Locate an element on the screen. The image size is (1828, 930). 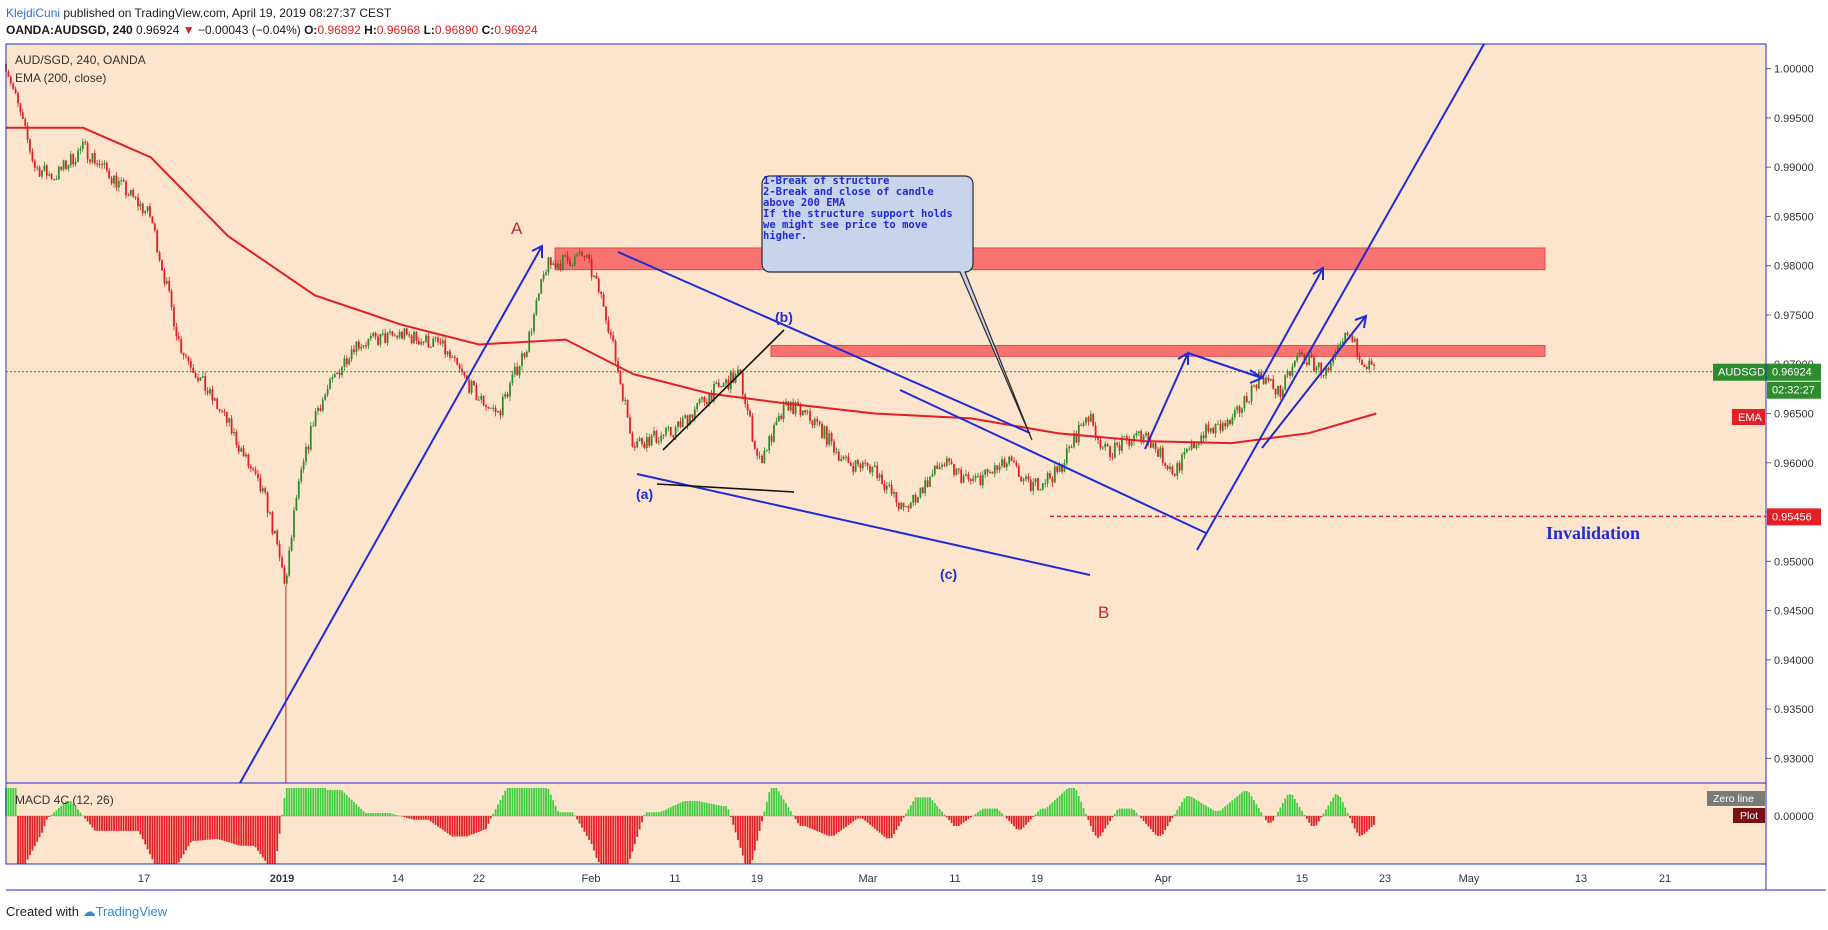
price-badge-bg is located at coordinates (1740, 372).